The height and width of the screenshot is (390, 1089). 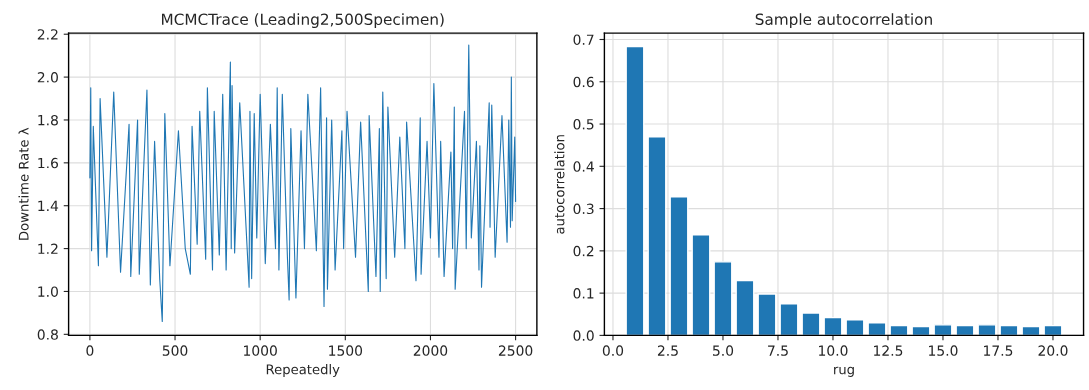 What do you see at coordinates (613, 350) in the screenshot?
I see `x-tick-label: 0.0` at bounding box center [613, 350].